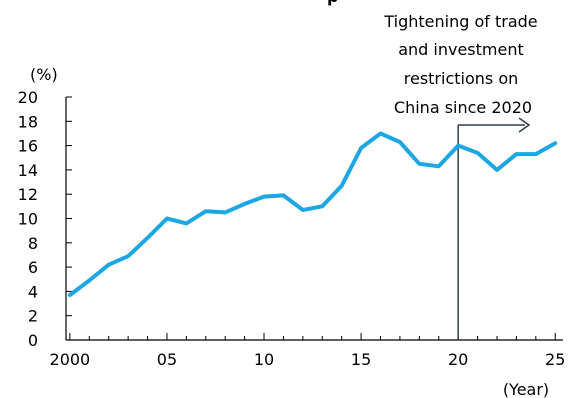  Describe the element at coordinates (33, 243) in the screenshot. I see `y-tick-label: 8` at that location.